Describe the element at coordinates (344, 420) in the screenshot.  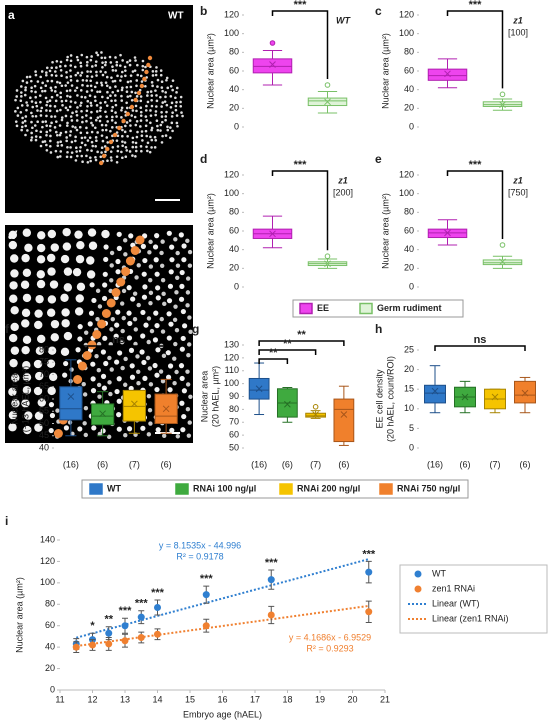
I see `box` at that location.